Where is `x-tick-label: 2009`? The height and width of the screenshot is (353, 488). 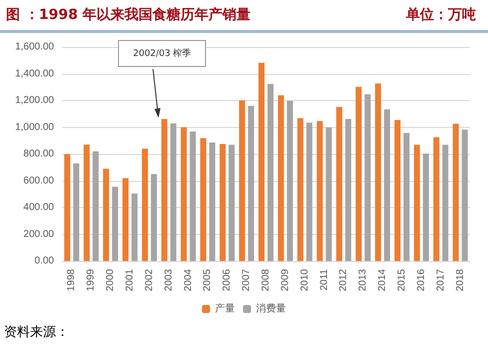
x-tick-label: 2009 is located at coordinates (285, 280).